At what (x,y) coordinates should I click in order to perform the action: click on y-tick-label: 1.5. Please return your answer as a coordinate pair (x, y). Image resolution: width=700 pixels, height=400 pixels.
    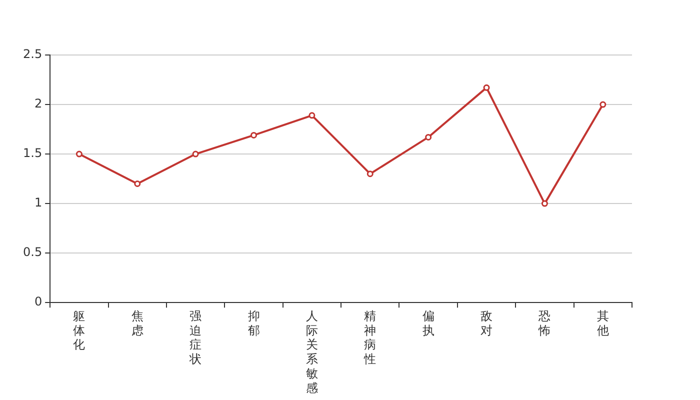
    Looking at the image, I should click on (32, 153).